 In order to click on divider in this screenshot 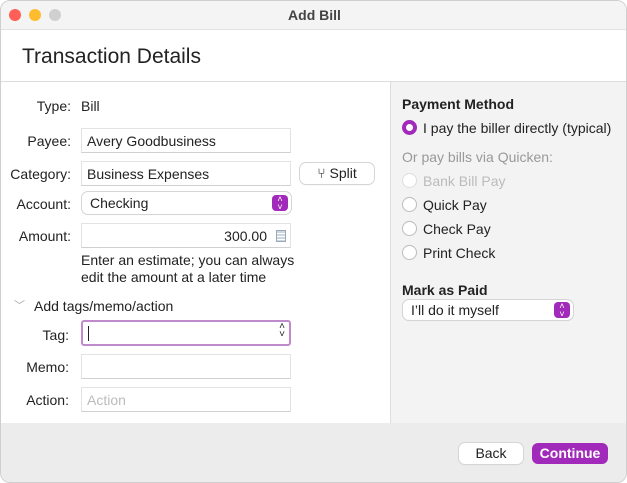, I will do `click(313, 81)`.